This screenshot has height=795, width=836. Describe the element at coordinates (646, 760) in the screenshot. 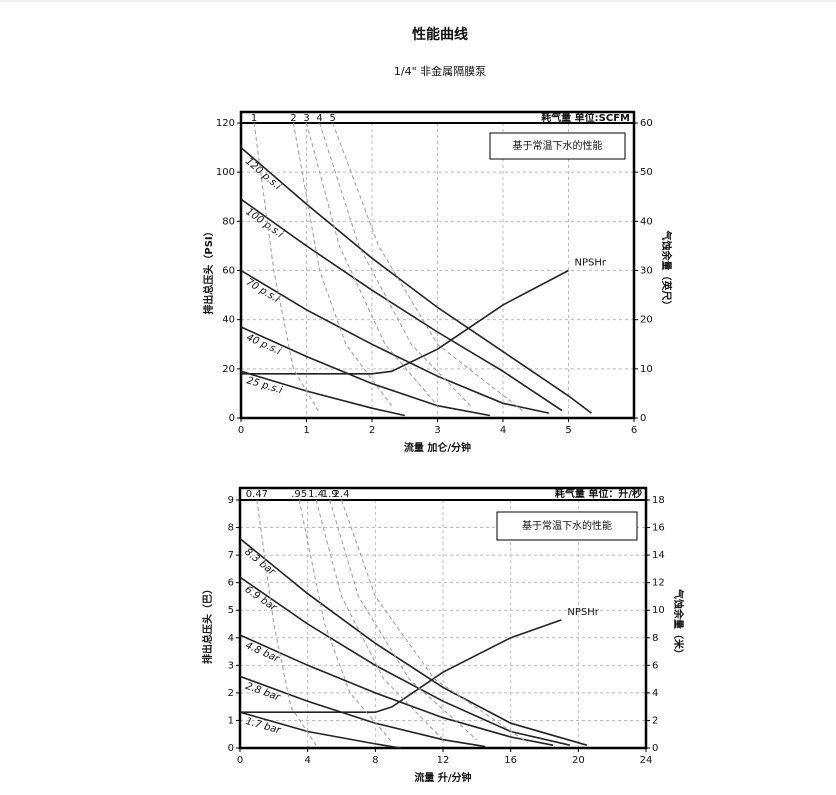

I see `x-tick-label: 24` at that location.